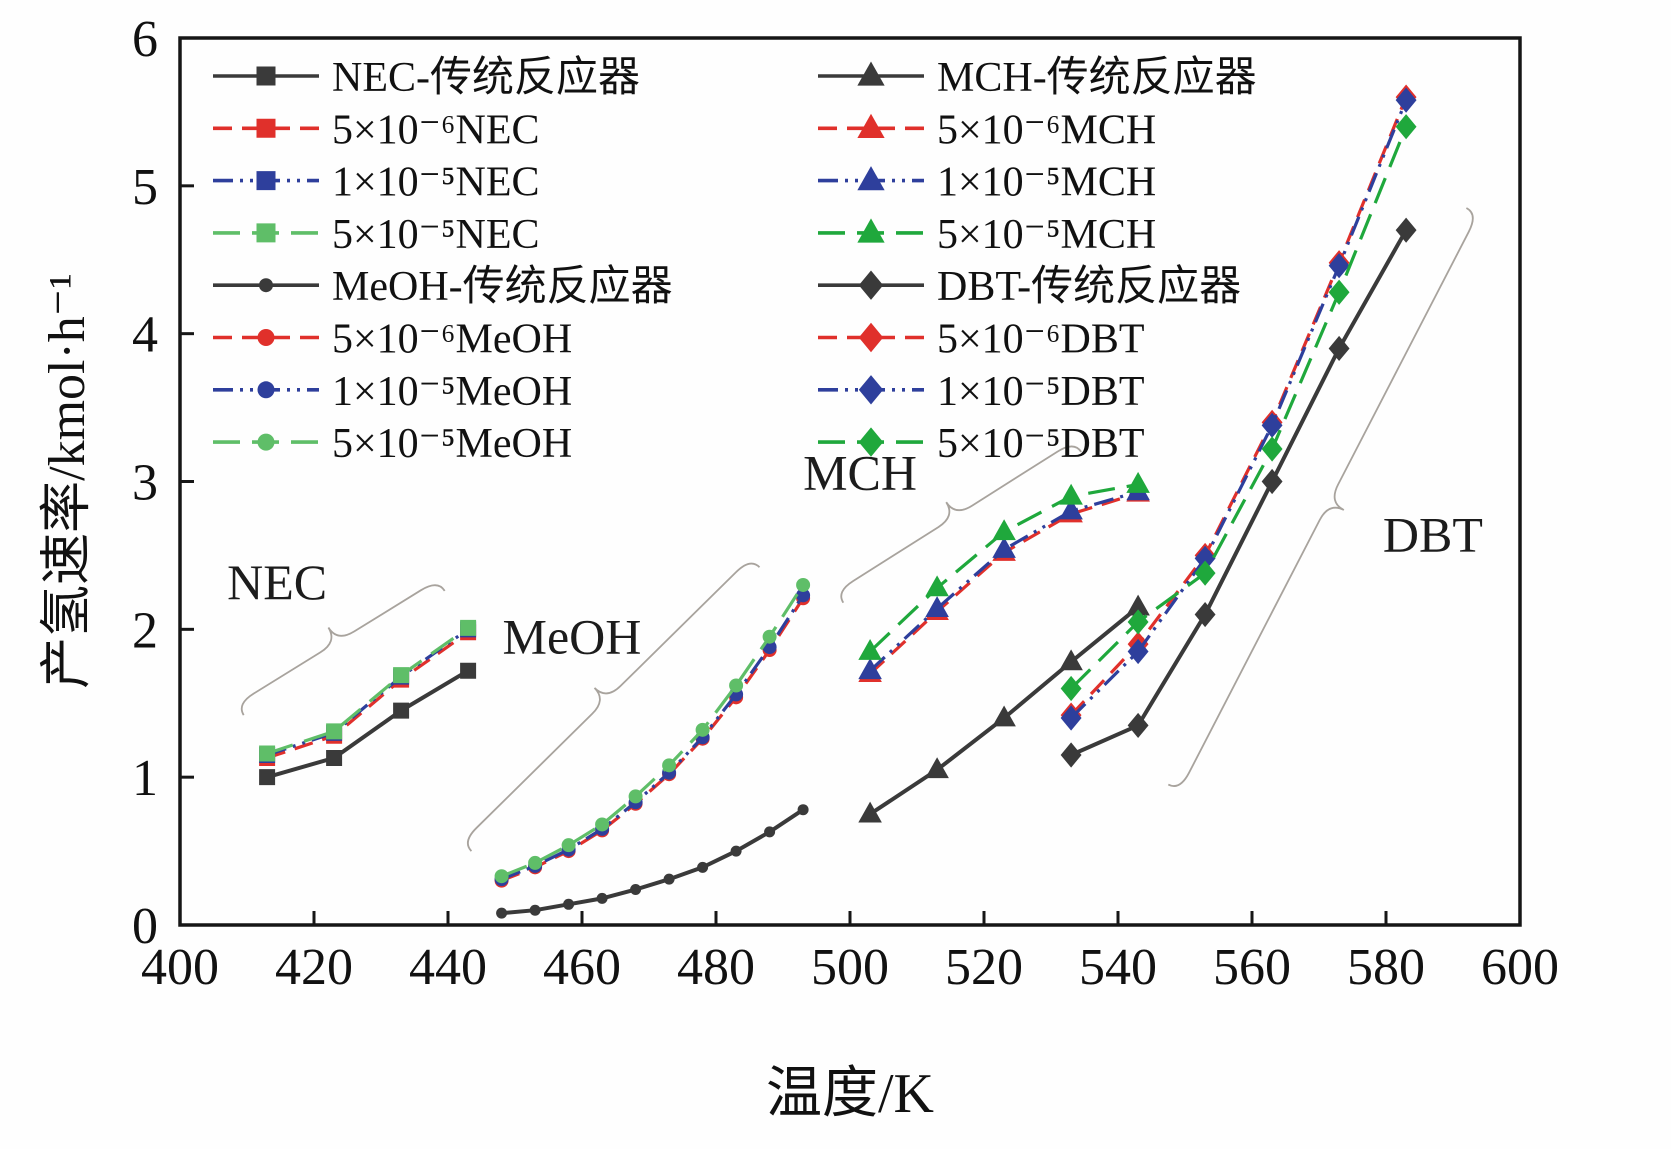 This screenshot has height=1149, width=1671. I want to click on legend-item: 5×10⁻⁵MCH, so click(987, 235).